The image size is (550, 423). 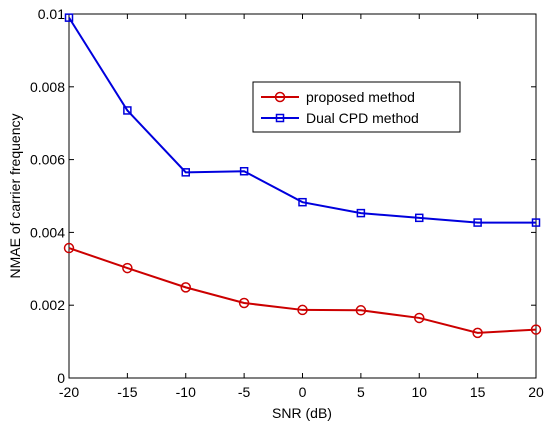 What do you see at coordinates (127, 392) in the screenshot?
I see `x-tick-label: -15` at bounding box center [127, 392].